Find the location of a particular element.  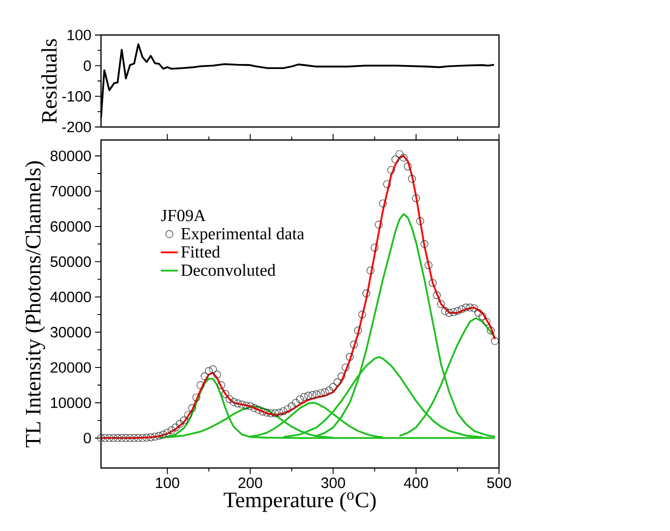

y-tick-label: 30000 is located at coordinates (70, 332).